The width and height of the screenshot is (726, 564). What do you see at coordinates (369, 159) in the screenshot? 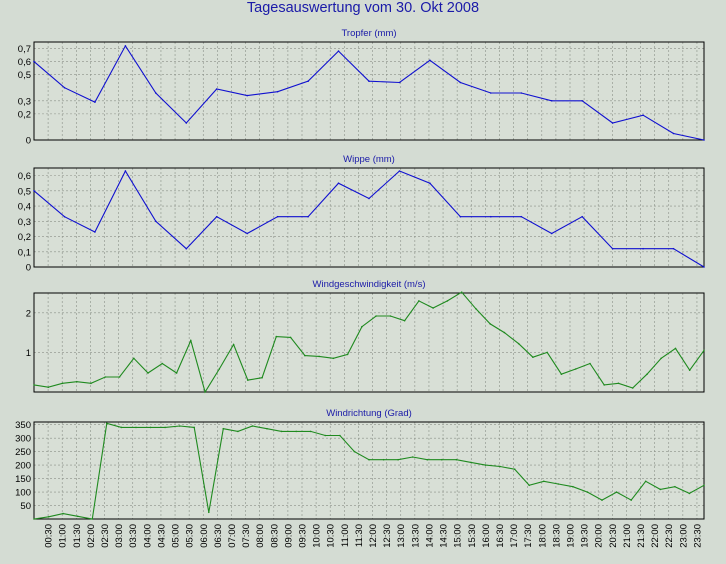
I see `wippe-title: Wippe (mm)` at bounding box center [369, 159].